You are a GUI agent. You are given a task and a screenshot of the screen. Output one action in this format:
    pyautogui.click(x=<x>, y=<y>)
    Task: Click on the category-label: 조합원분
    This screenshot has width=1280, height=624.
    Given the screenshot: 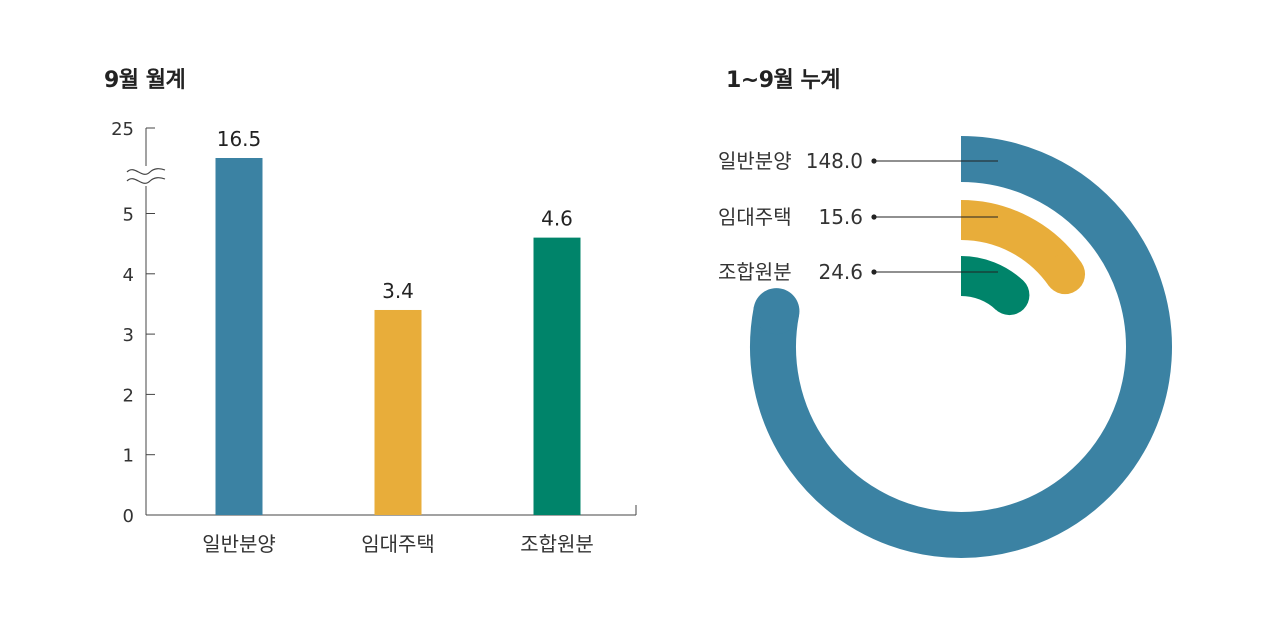 What is the action you would take?
    pyautogui.click(x=557, y=544)
    